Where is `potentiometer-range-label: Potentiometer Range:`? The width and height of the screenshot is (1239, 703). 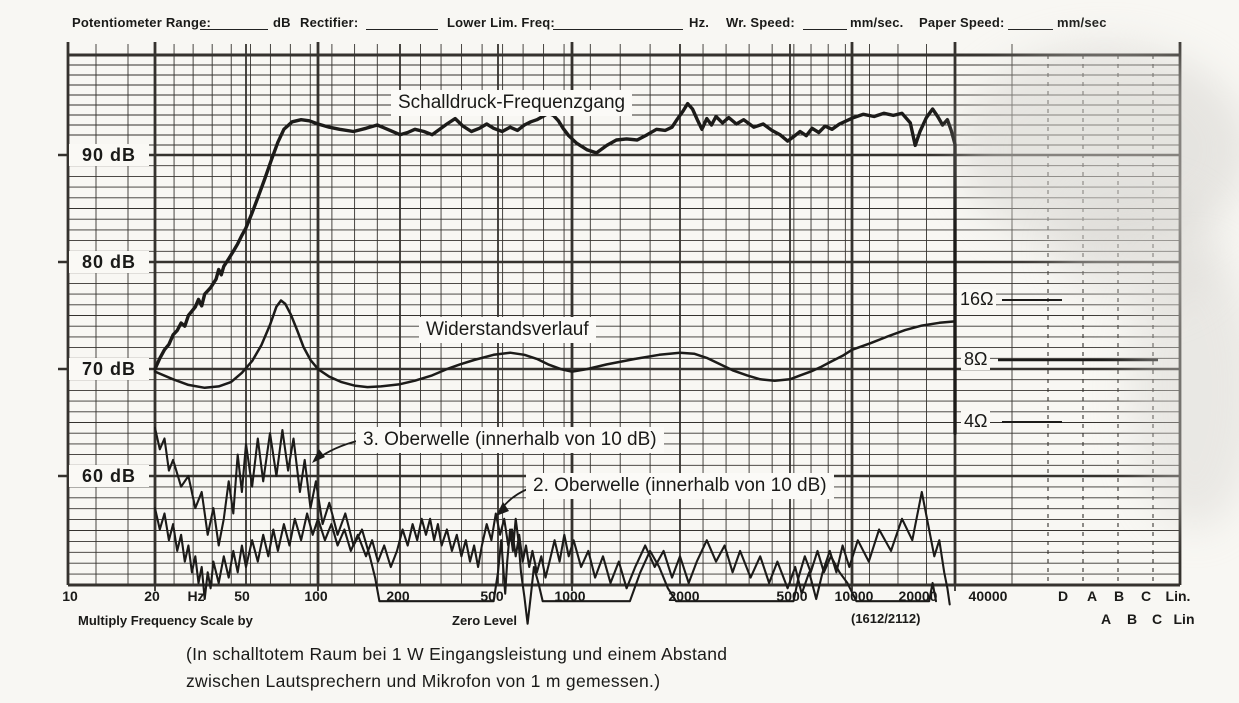 potentiometer-range-label: Potentiometer Range: is located at coordinates (142, 22).